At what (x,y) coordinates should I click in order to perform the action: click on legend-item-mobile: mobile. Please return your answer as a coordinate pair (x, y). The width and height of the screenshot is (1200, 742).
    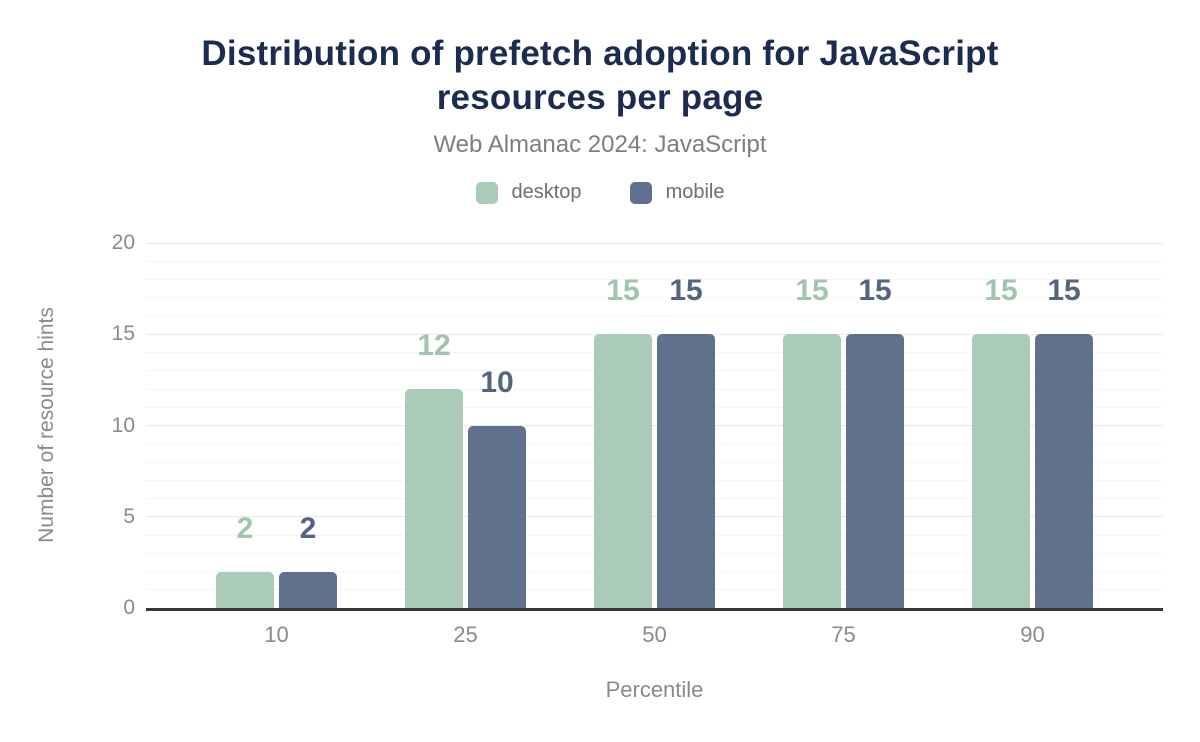
    Looking at the image, I should click on (677, 192).